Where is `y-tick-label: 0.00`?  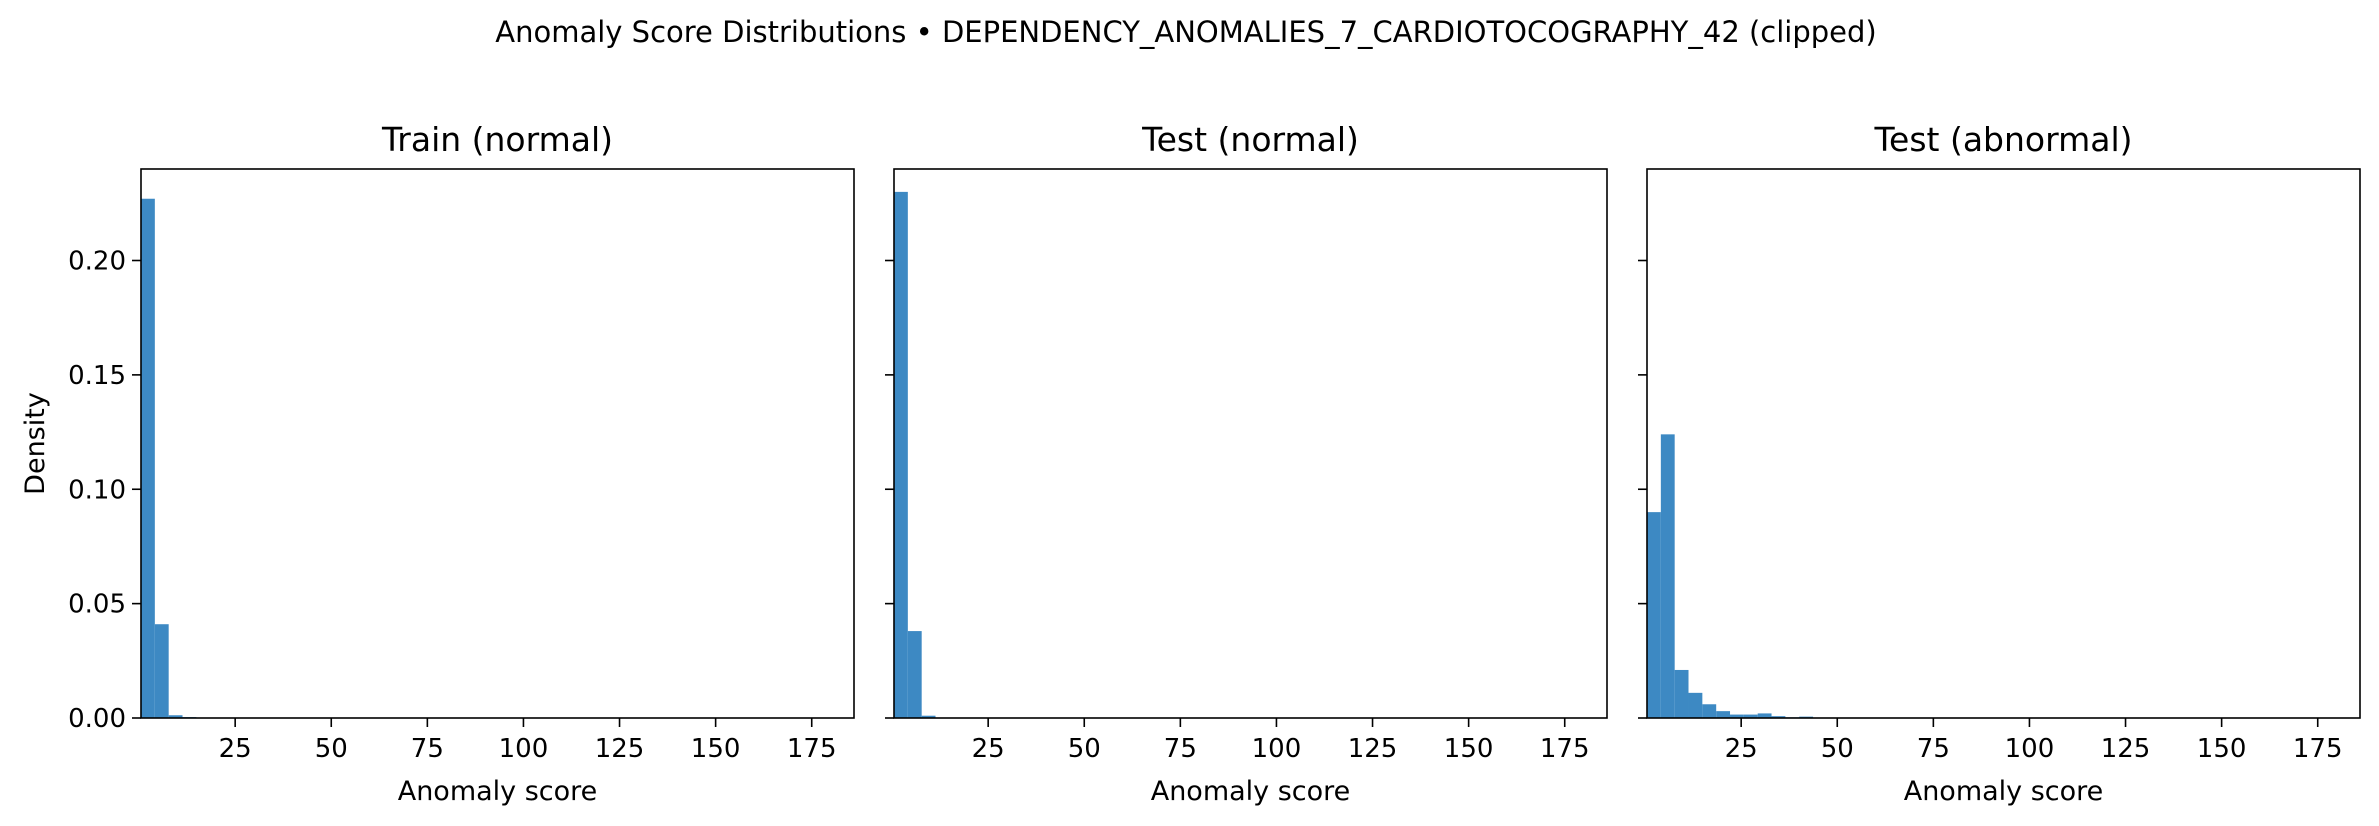
y-tick-label: 0.00 is located at coordinates (97, 719).